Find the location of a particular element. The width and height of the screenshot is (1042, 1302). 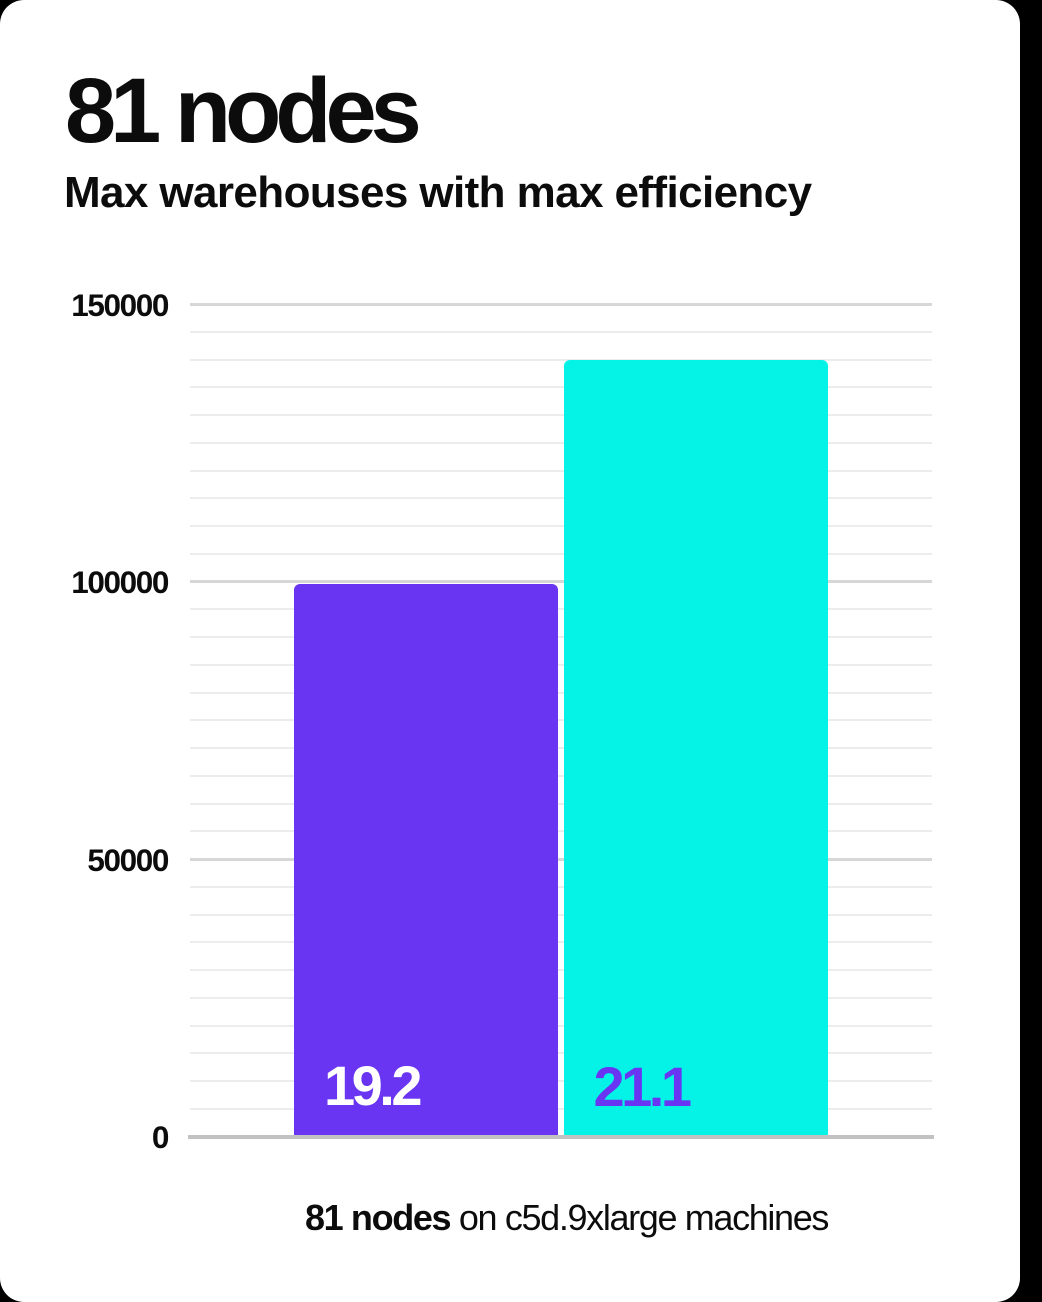

x-axis-caption: 81 nodes on c5d.9xlarge machines is located at coordinates (521, 1218).